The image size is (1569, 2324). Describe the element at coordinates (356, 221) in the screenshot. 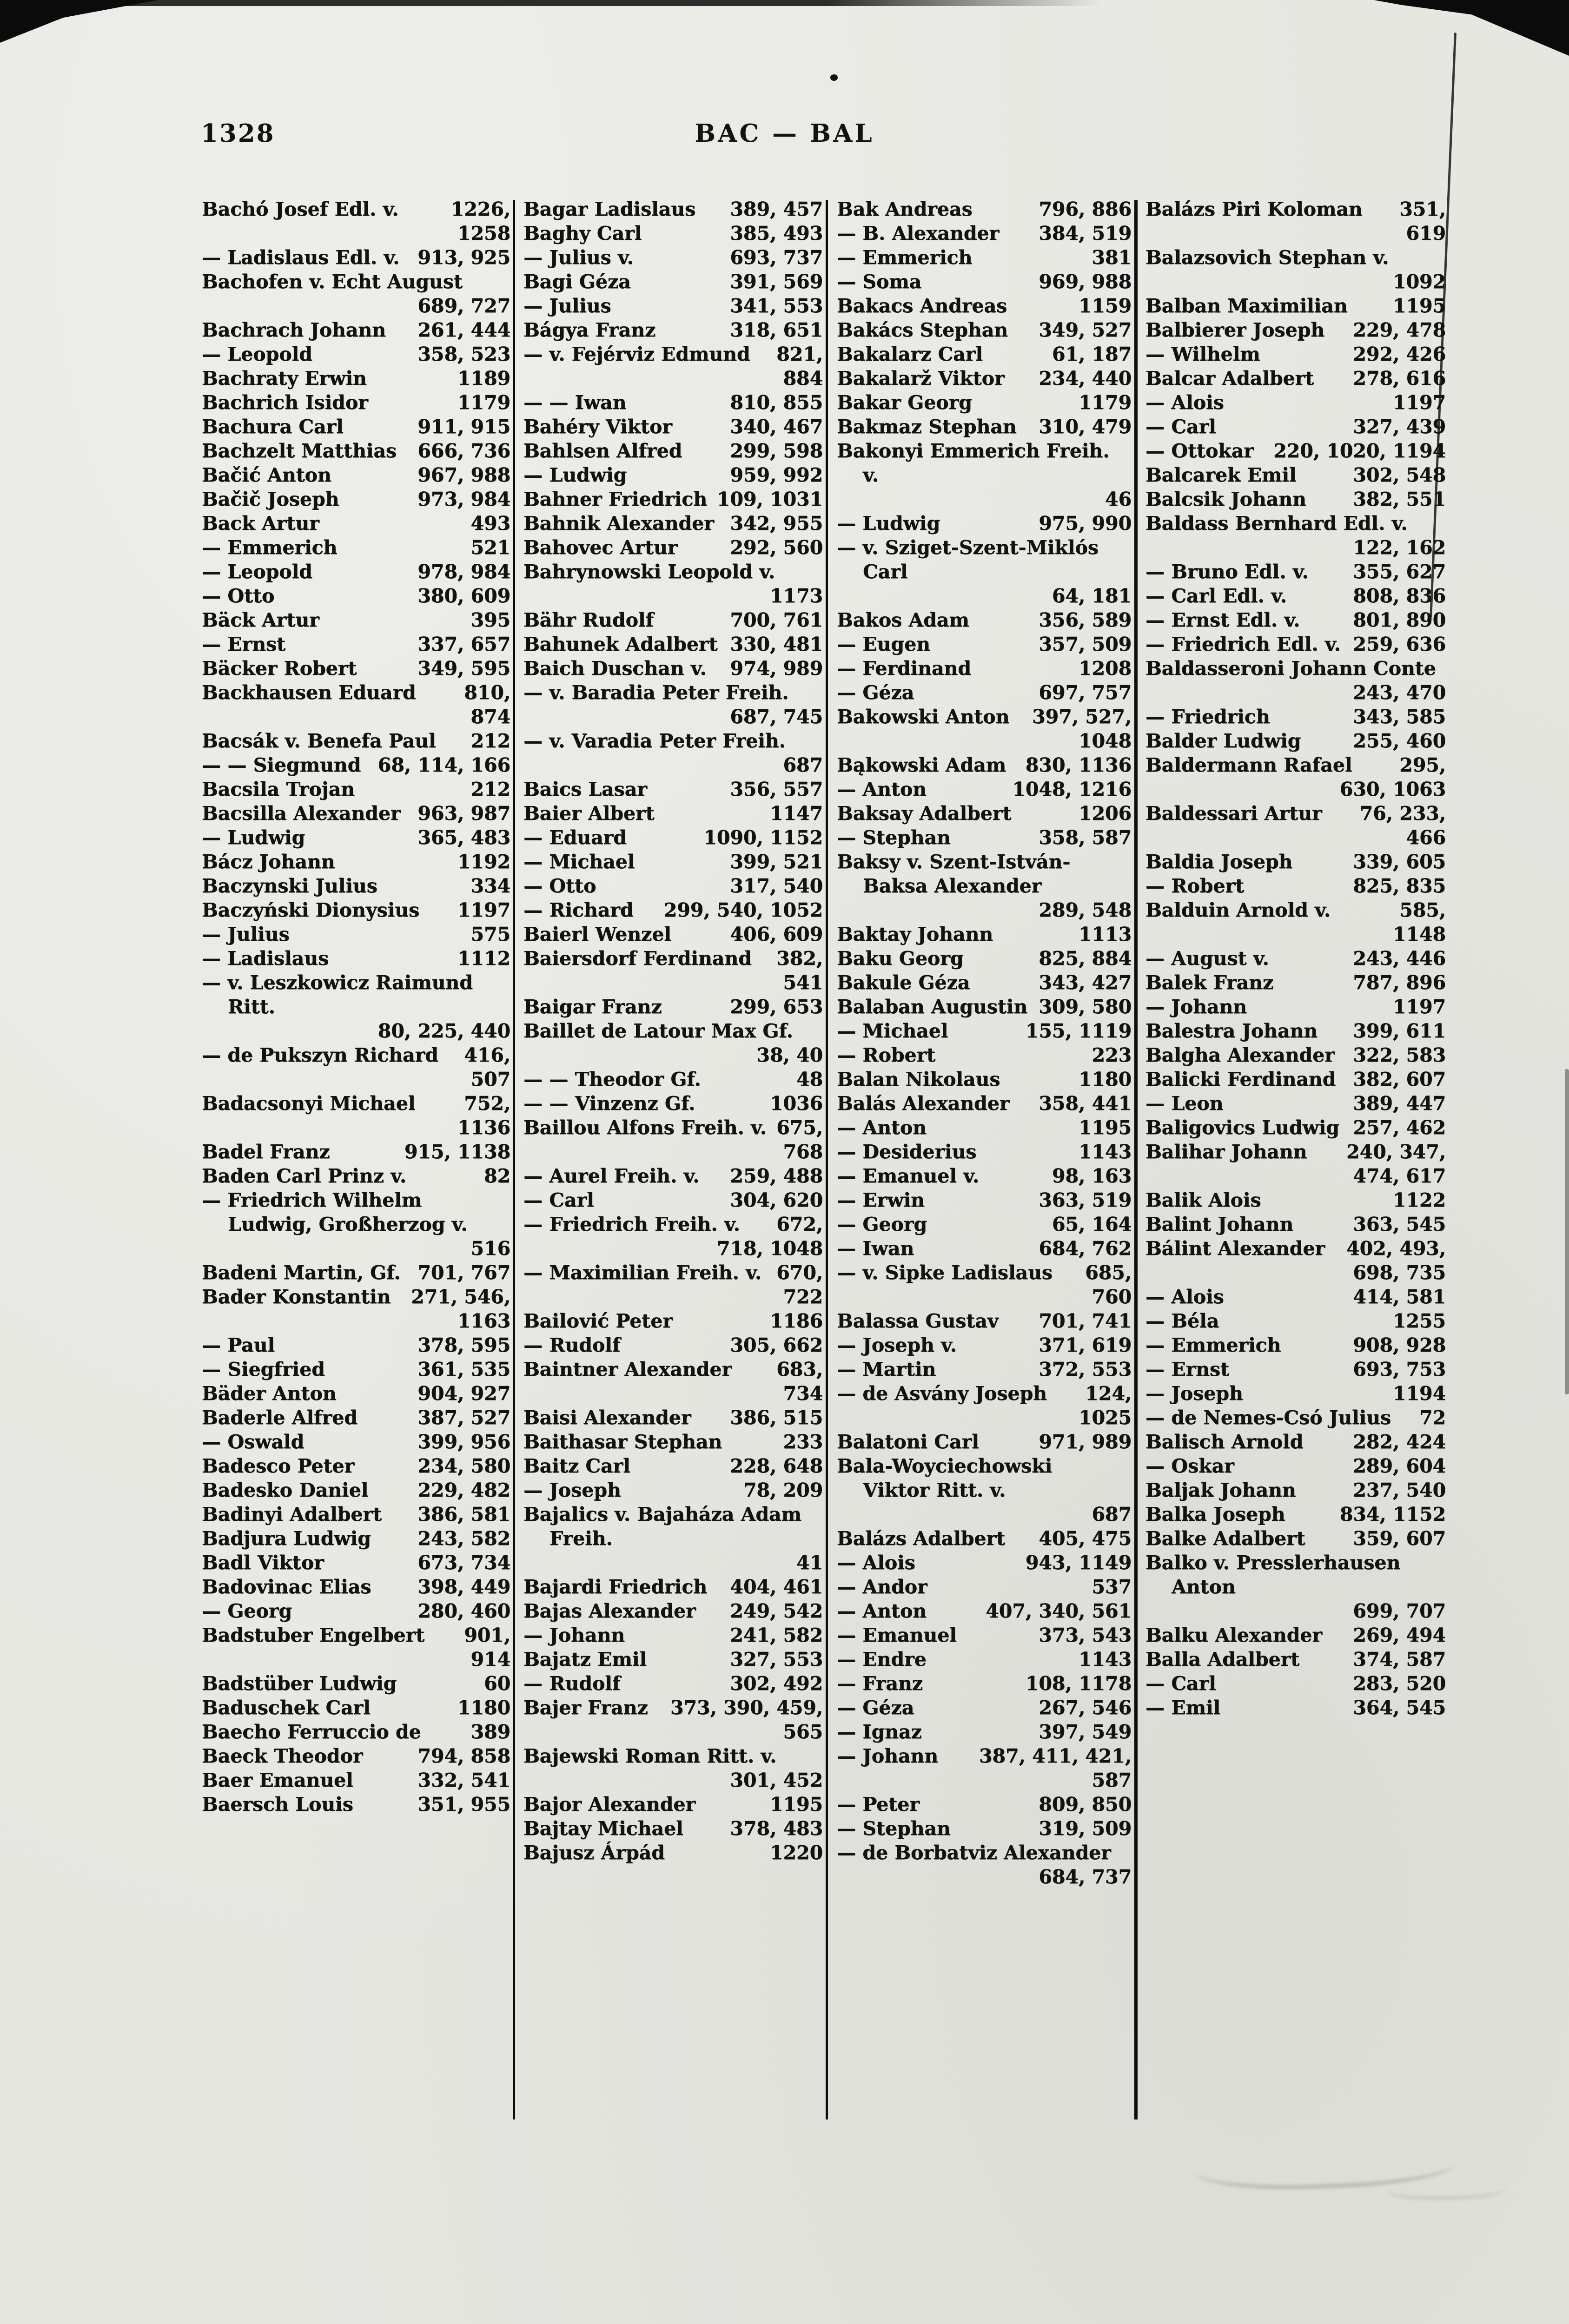

I see `index-entry: Bachó Josef Edl. v. 1226, 1258` at that location.